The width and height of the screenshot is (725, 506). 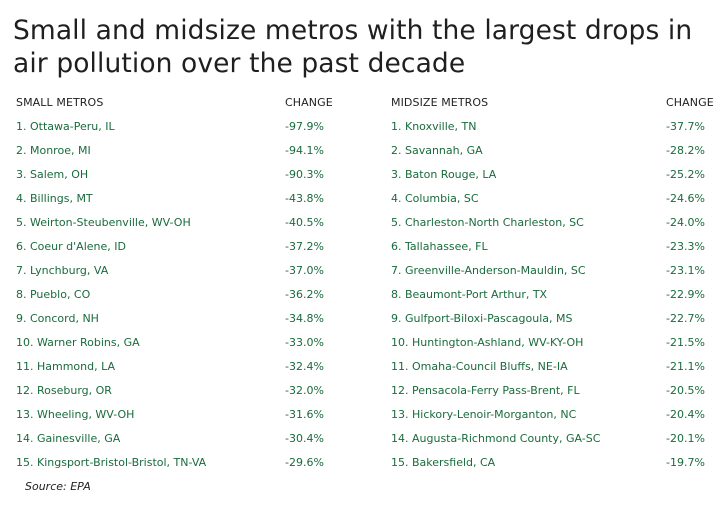 I want to click on midsize-metro-change: -21.5%, so click(x=685, y=342).